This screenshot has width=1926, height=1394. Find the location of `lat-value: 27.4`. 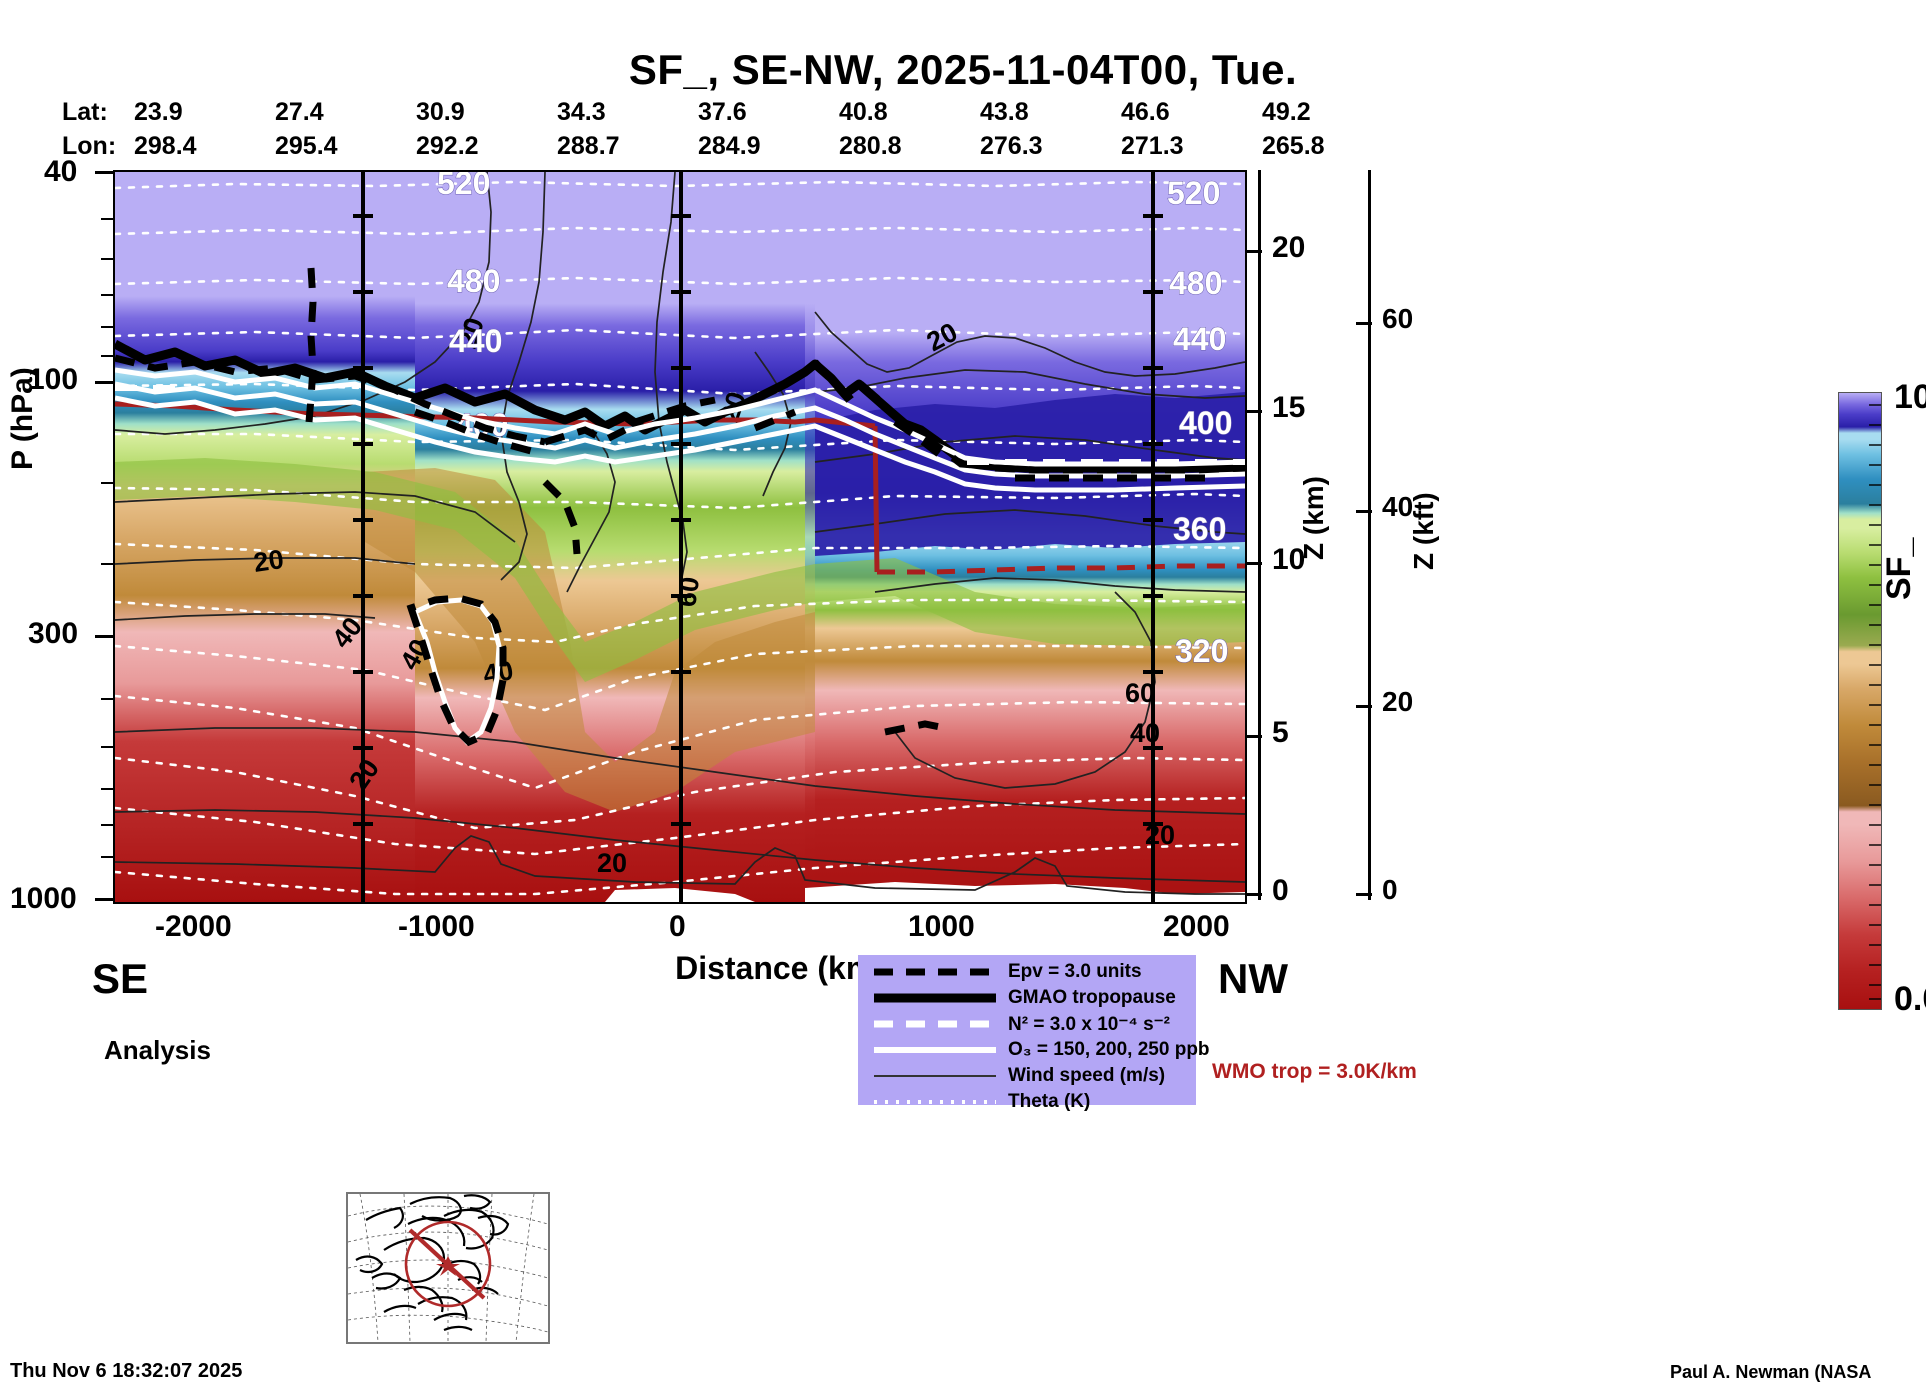

lat-value: 27.4 is located at coordinates (299, 112).